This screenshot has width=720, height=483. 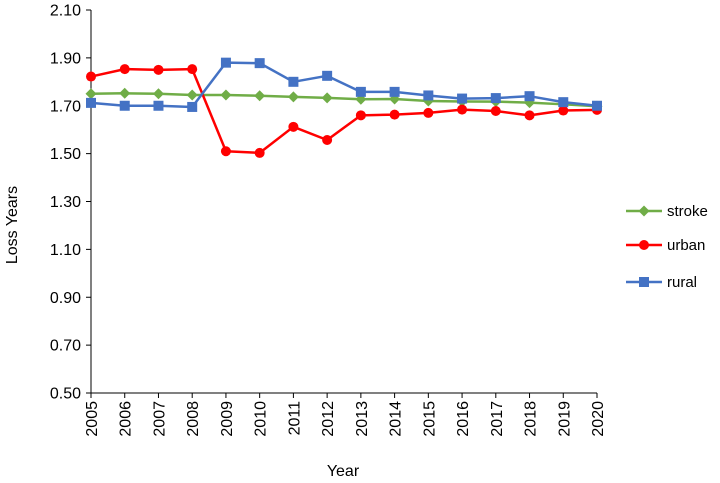 What do you see at coordinates (12, 225) in the screenshot?
I see `y-axis-title: Loss Years` at bounding box center [12, 225].